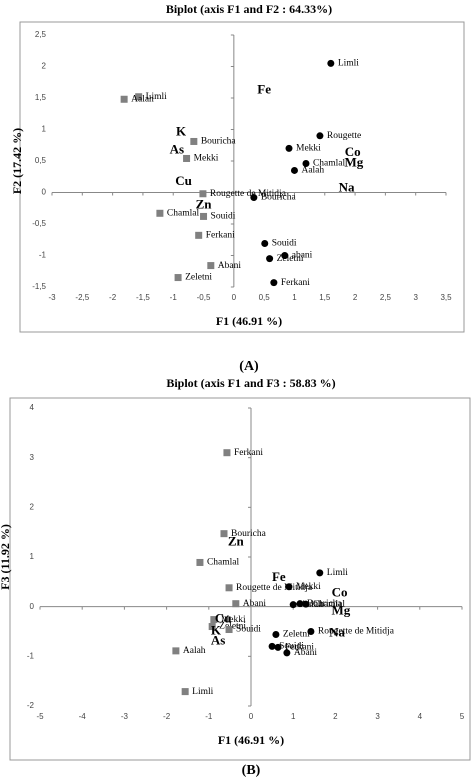 This screenshot has height=779, width=474. What do you see at coordinates (337, 631) in the screenshot?
I see `variable-label: Na` at bounding box center [337, 631].